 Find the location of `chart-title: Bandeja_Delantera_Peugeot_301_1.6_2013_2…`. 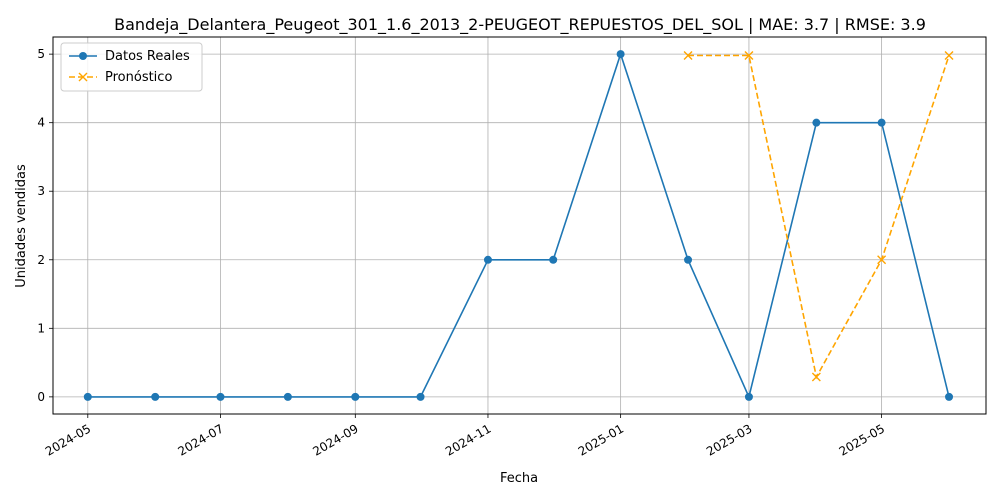

chart-title: Bandeja_Delantera_Peugeot_301_1.6_2013_2… is located at coordinates (520, 25).